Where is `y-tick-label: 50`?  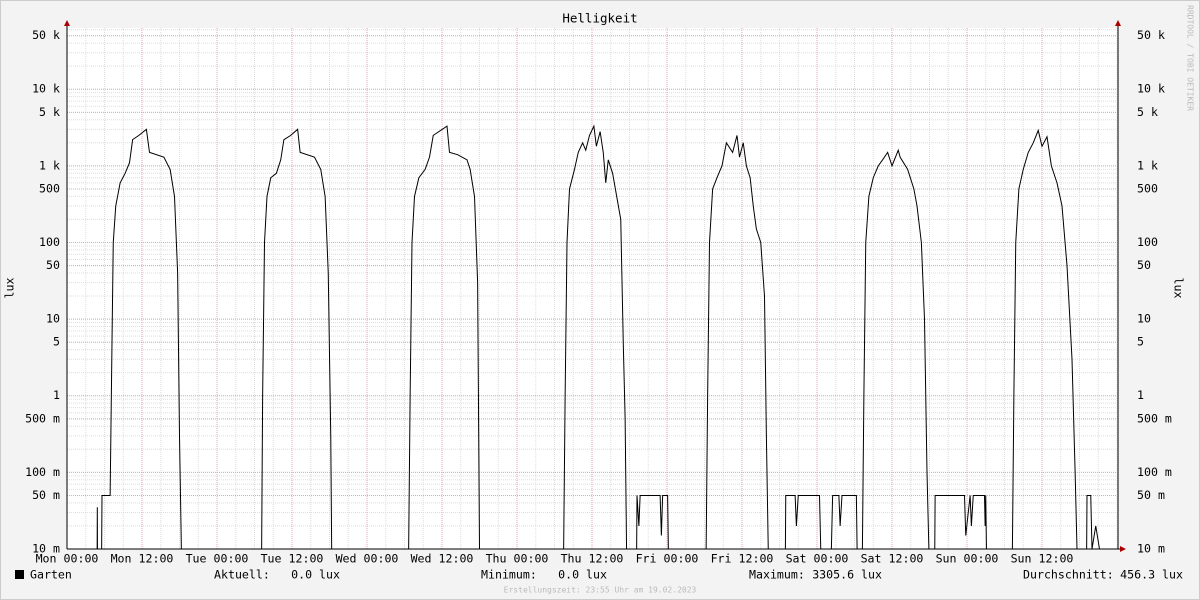
y-tick-label: 50 is located at coordinates (53, 265).